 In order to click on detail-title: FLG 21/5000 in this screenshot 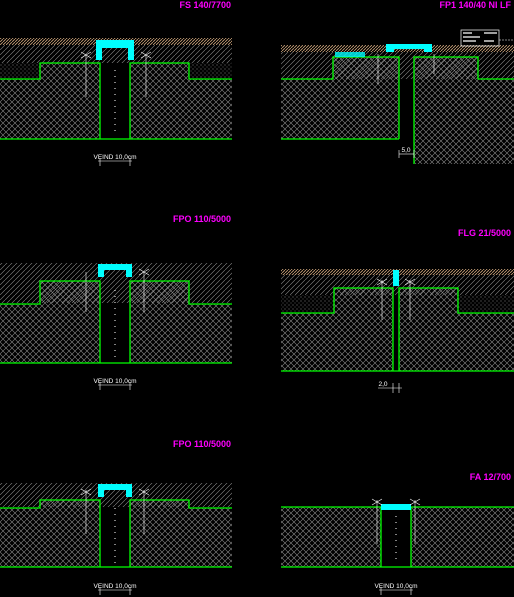, I will do `click(484, 233)`.